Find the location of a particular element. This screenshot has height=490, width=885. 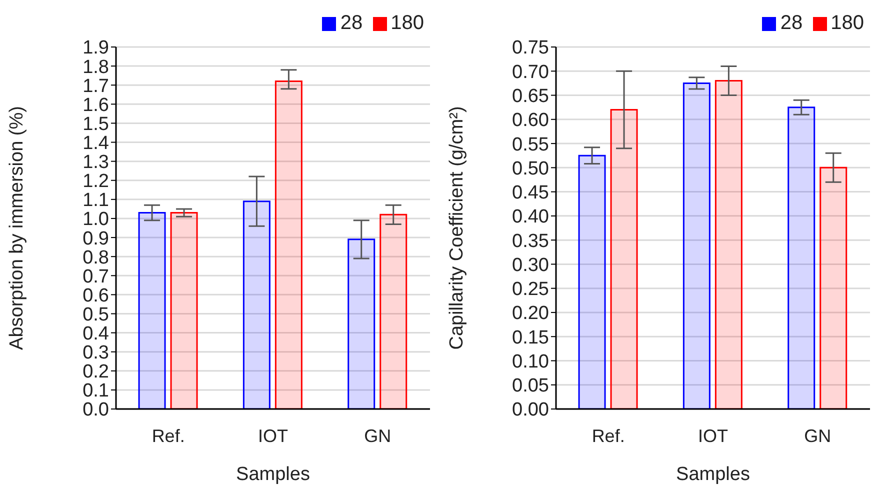

y-axis-title: Capillarity Coefficient (g/cm²) is located at coordinates (457, 228).